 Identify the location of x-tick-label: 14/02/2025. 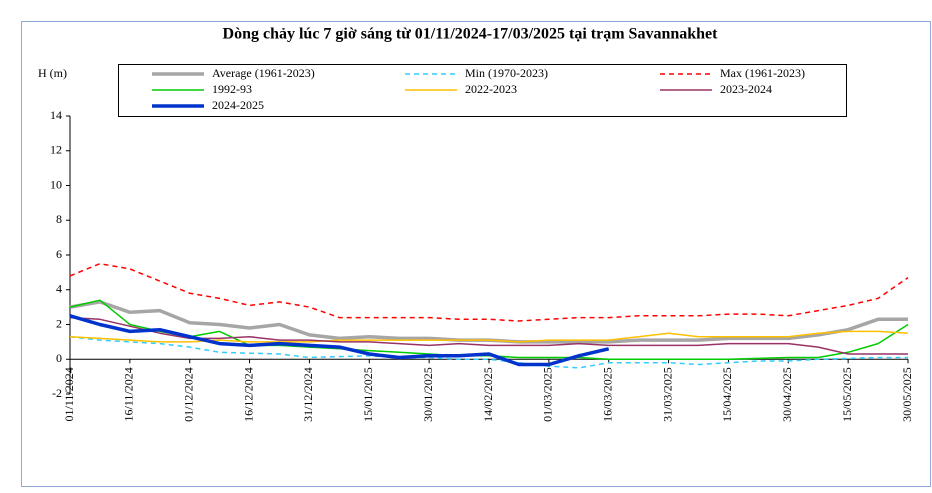
(488, 394).